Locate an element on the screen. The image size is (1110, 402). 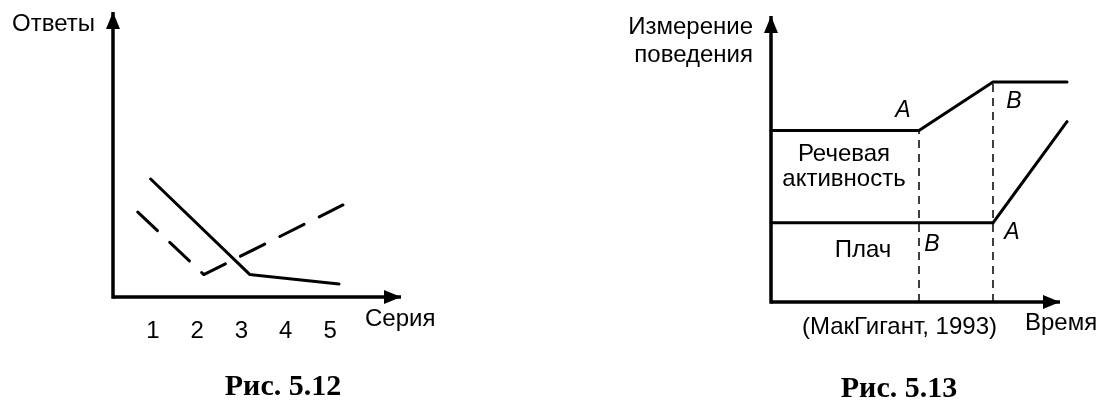
text: (МакГигант, 1993) is located at coordinates (899, 325).